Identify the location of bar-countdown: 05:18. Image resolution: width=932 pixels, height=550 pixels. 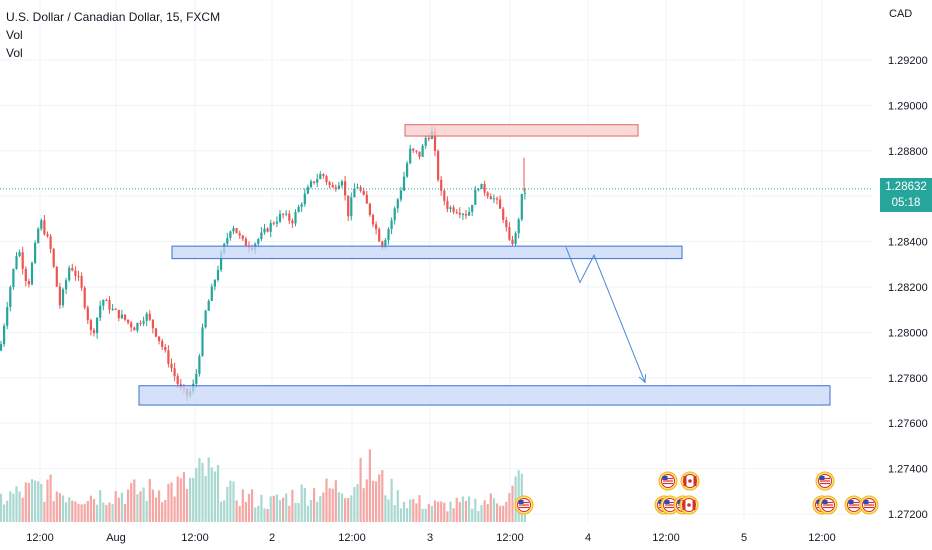
(906, 203).